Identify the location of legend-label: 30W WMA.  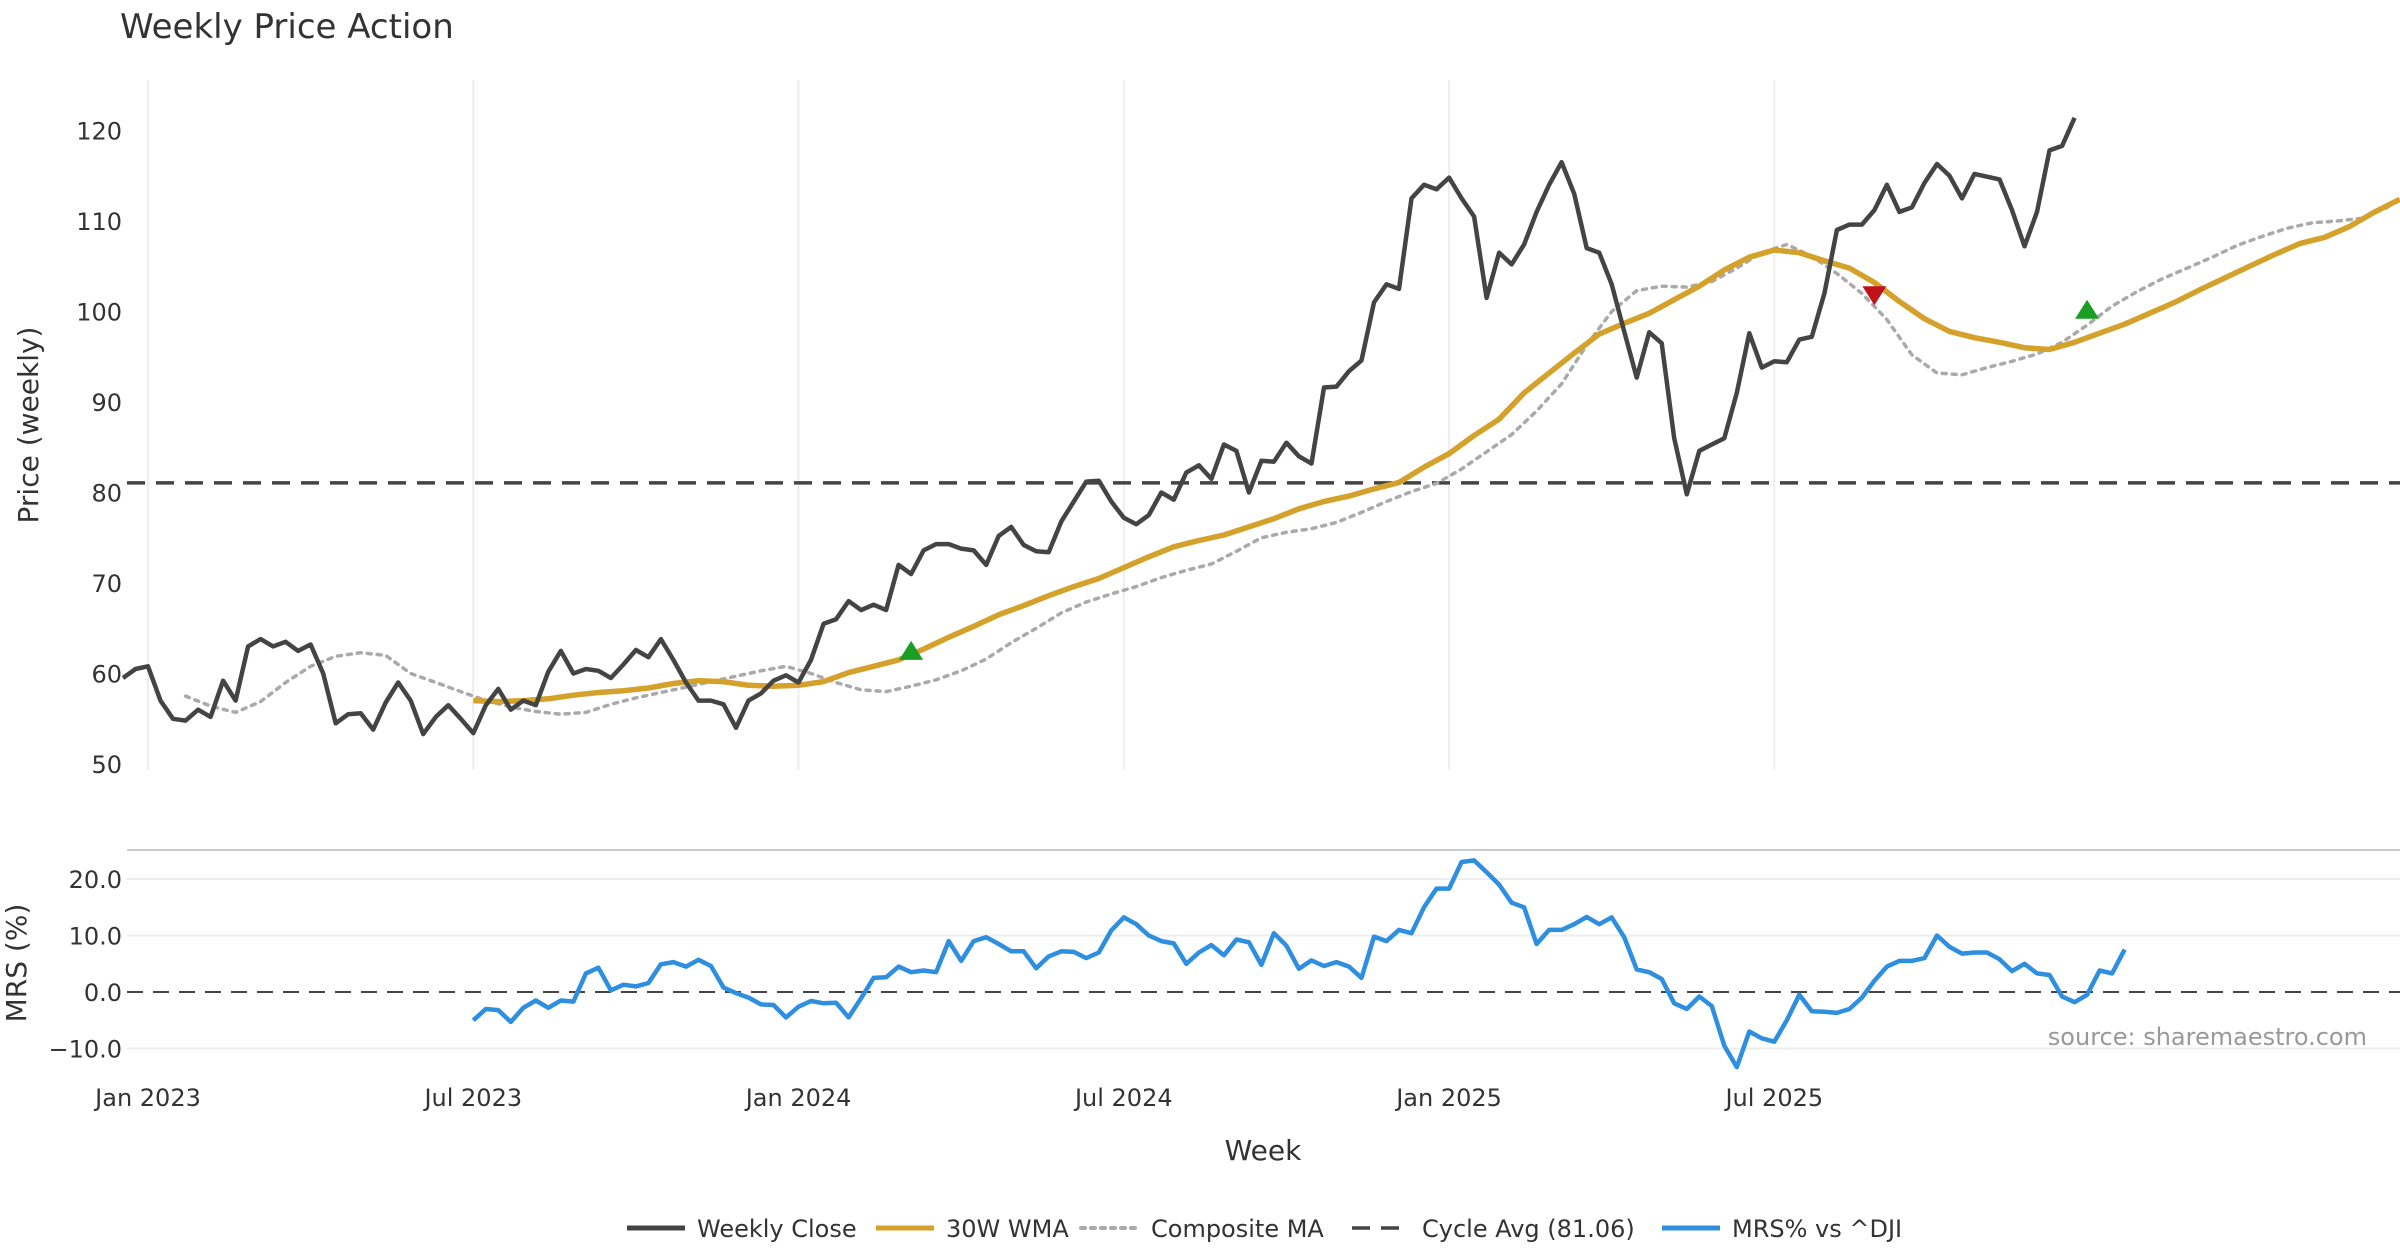
(1007, 1229).